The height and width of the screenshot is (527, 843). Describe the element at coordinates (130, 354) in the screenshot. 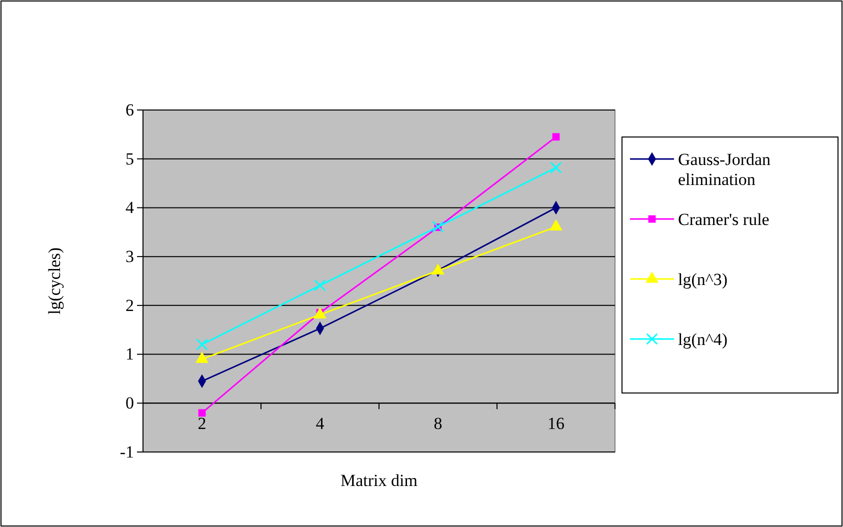

I see `y-tick-label: 1` at that location.